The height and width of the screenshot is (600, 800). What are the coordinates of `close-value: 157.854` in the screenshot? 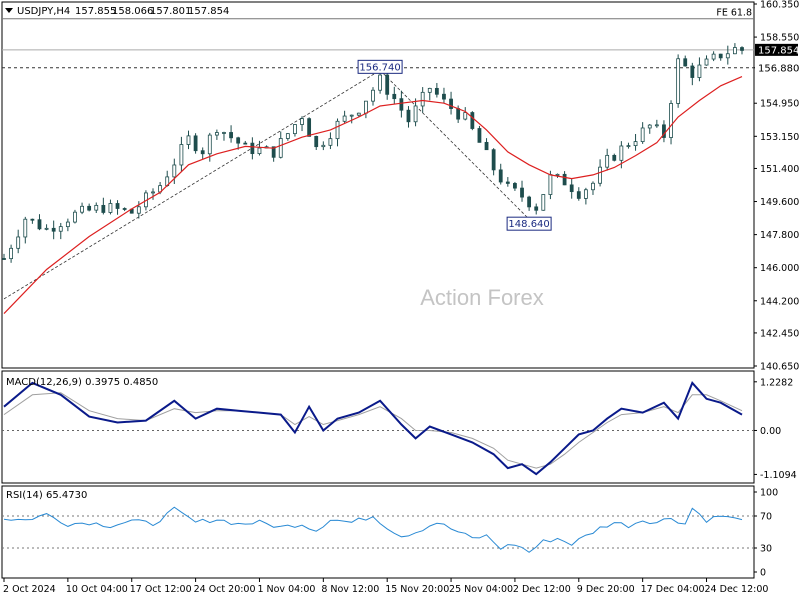 It's located at (208, 11).